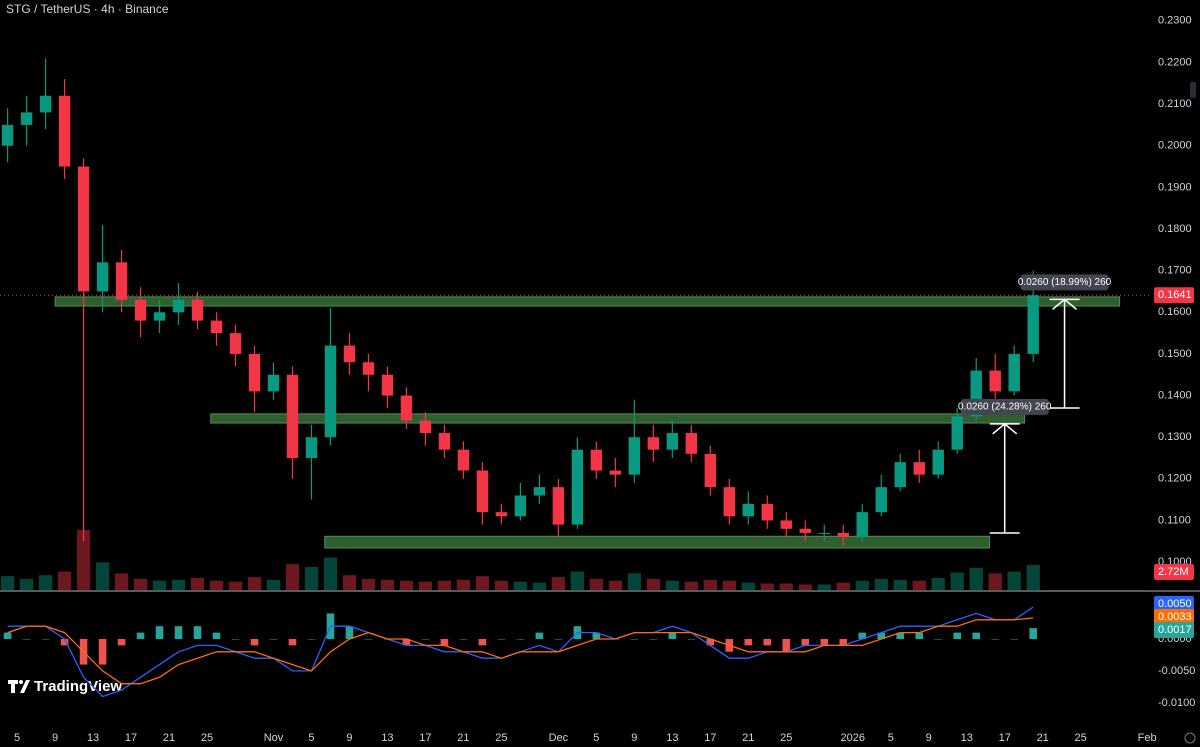 The width and height of the screenshot is (1200, 747). I want to click on y-tick-label: 0.1300, so click(1175, 437).